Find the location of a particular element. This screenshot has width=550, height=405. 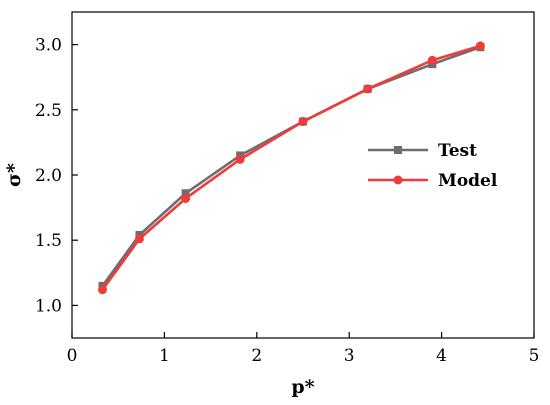

x-tick-label: 1 is located at coordinates (164, 356).